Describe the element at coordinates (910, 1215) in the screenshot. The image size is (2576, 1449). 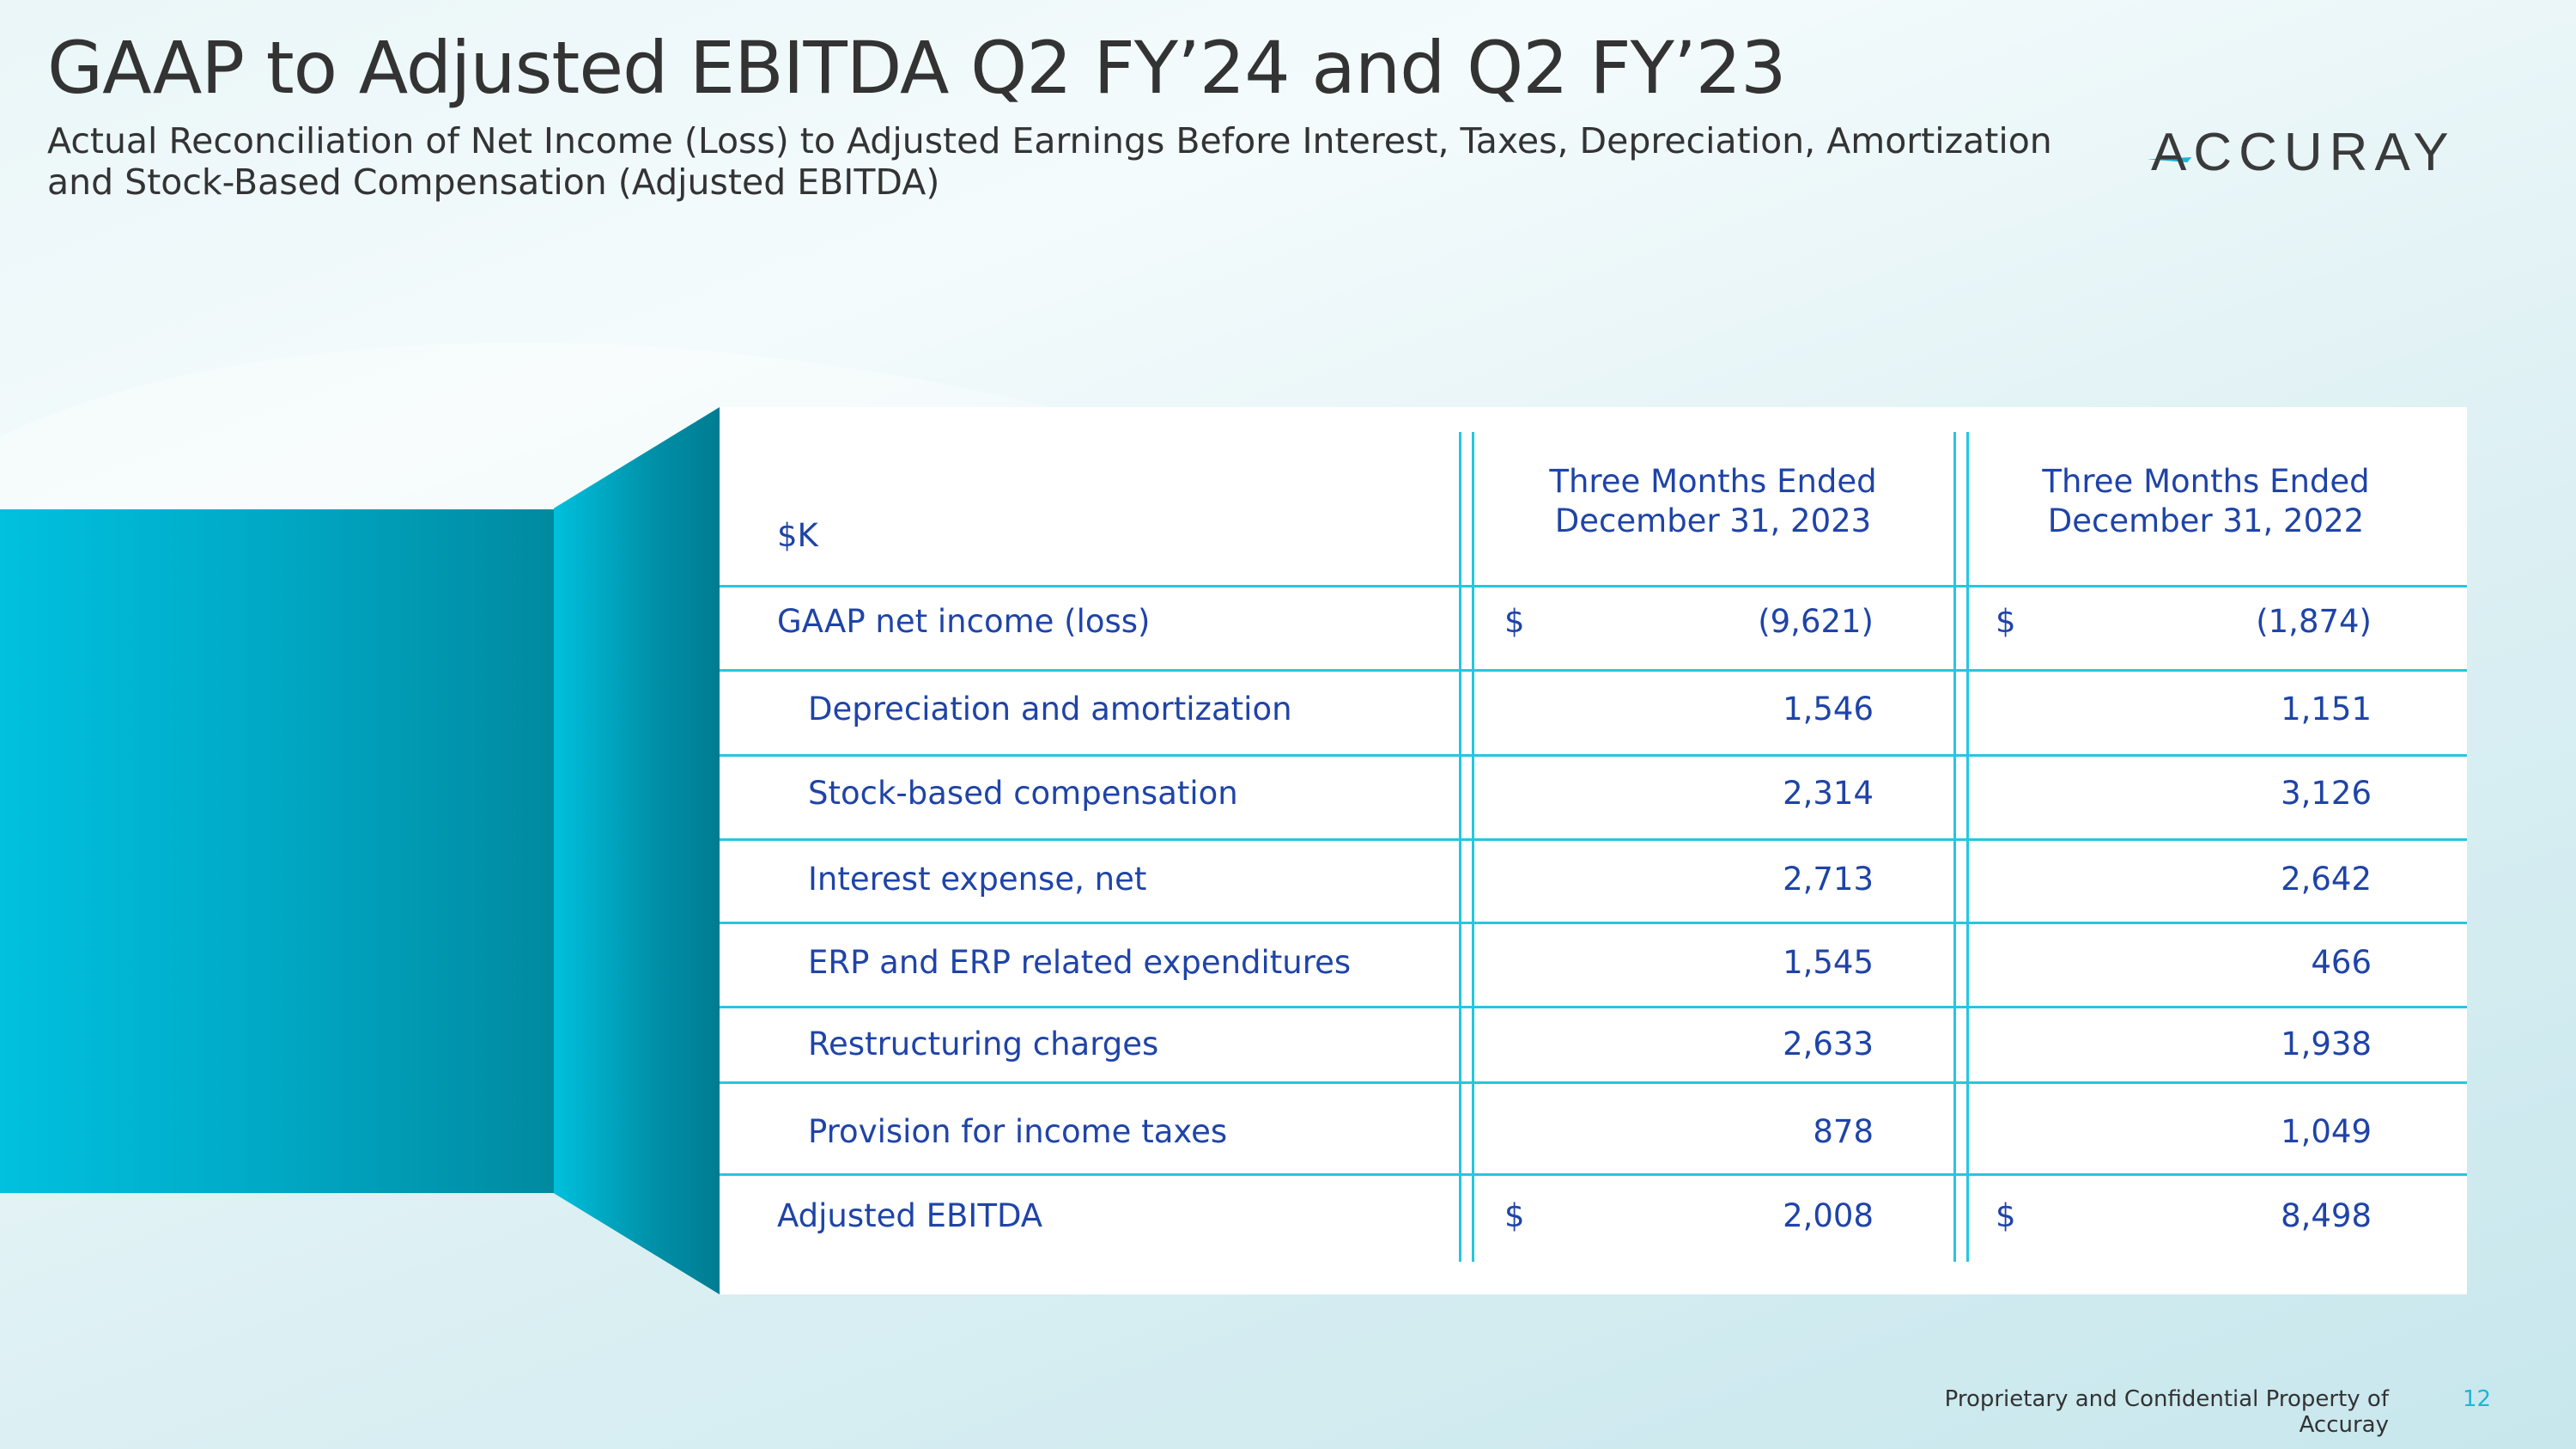
I see `row-label: Adjusted EBITDA` at that location.